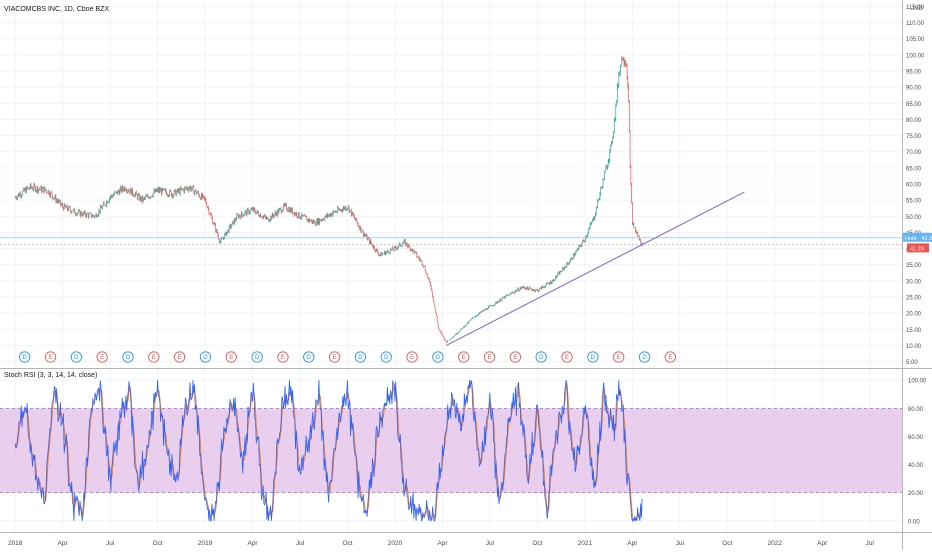 Image resolution: width=932 pixels, height=555 pixels. What do you see at coordinates (585, 543) in the screenshot?
I see `time-tick-label: 2021` at bounding box center [585, 543].